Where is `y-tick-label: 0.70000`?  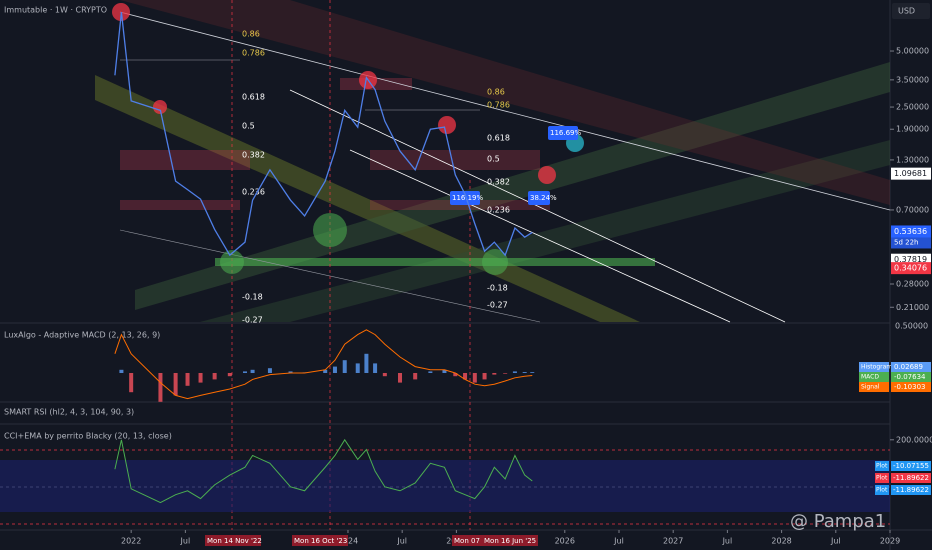 y-tick-label: 0.70000 is located at coordinates (912, 209).